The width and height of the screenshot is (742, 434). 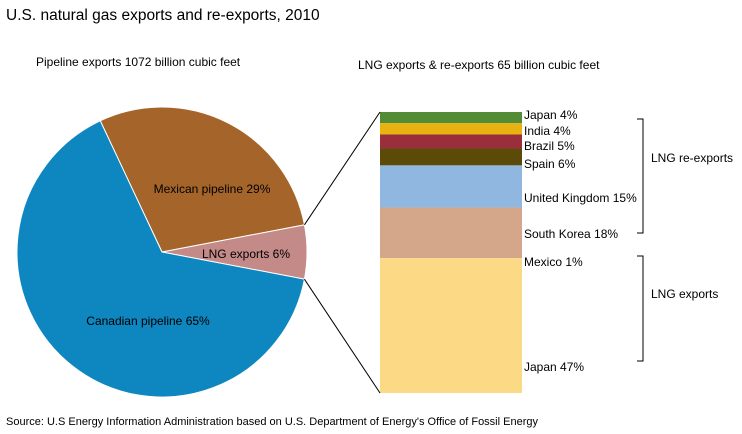 What do you see at coordinates (138, 62) in the screenshot?
I see `pie-subtitle: Pipeline exports 1072 billion cubic feet` at bounding box center [138, 62].